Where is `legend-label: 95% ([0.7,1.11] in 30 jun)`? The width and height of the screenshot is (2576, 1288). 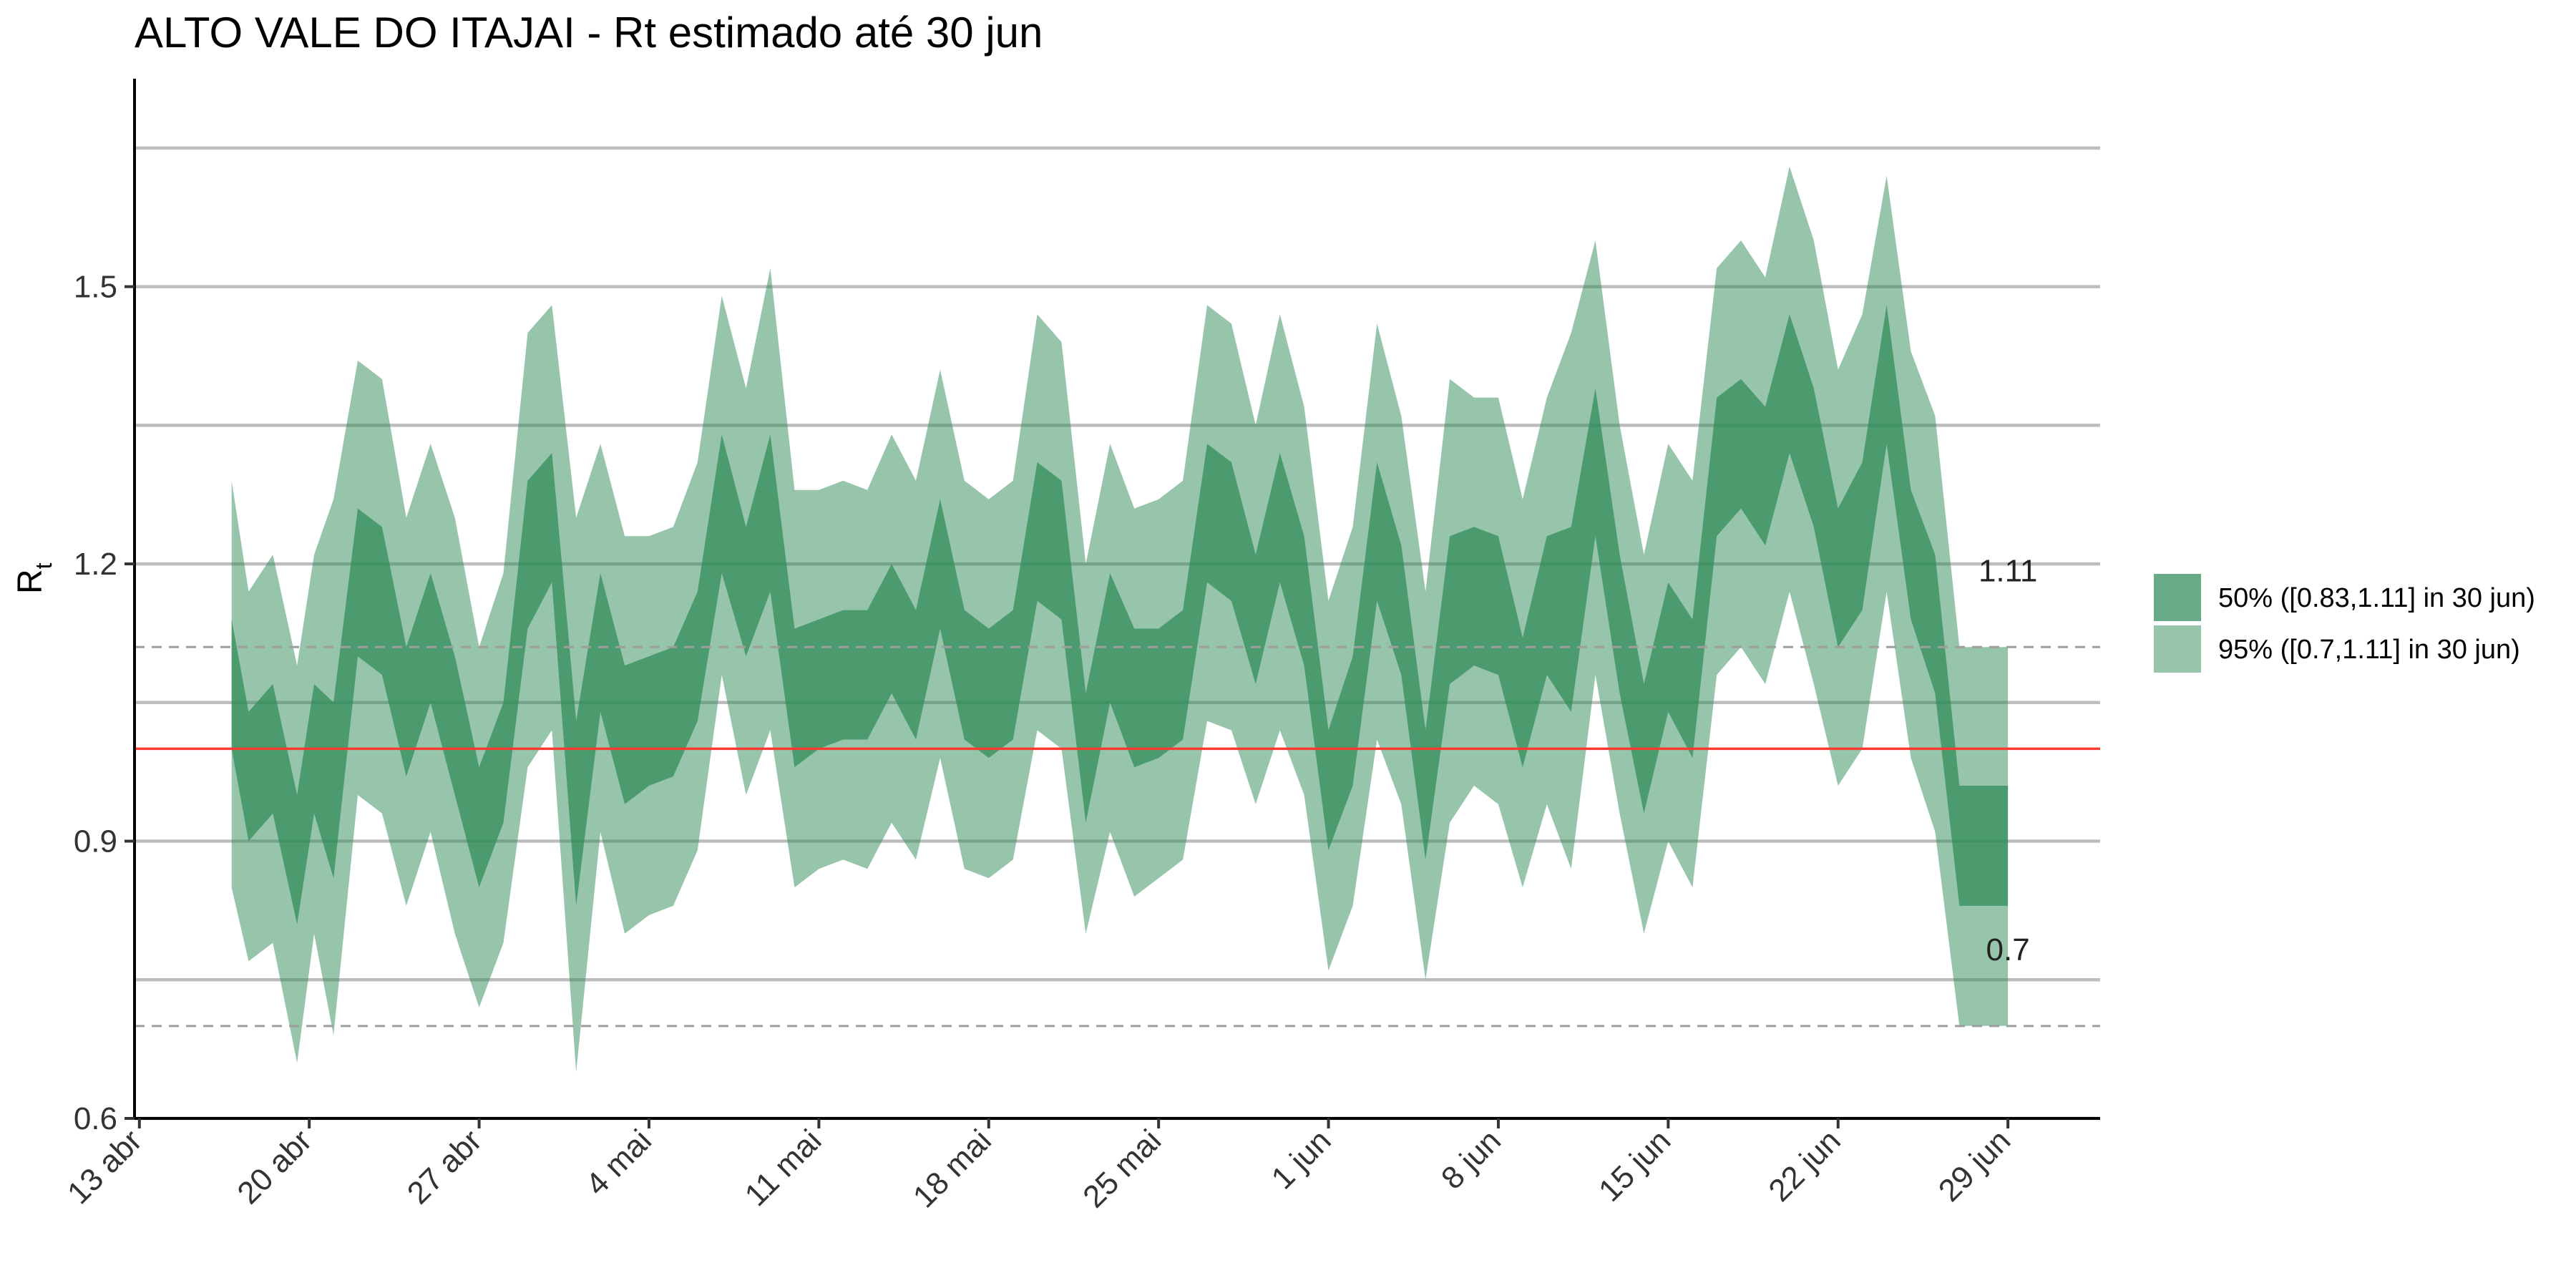 legend-label: 95% ([0.7,1.11] in 30 jun) is located at coordinates (2369, 650).